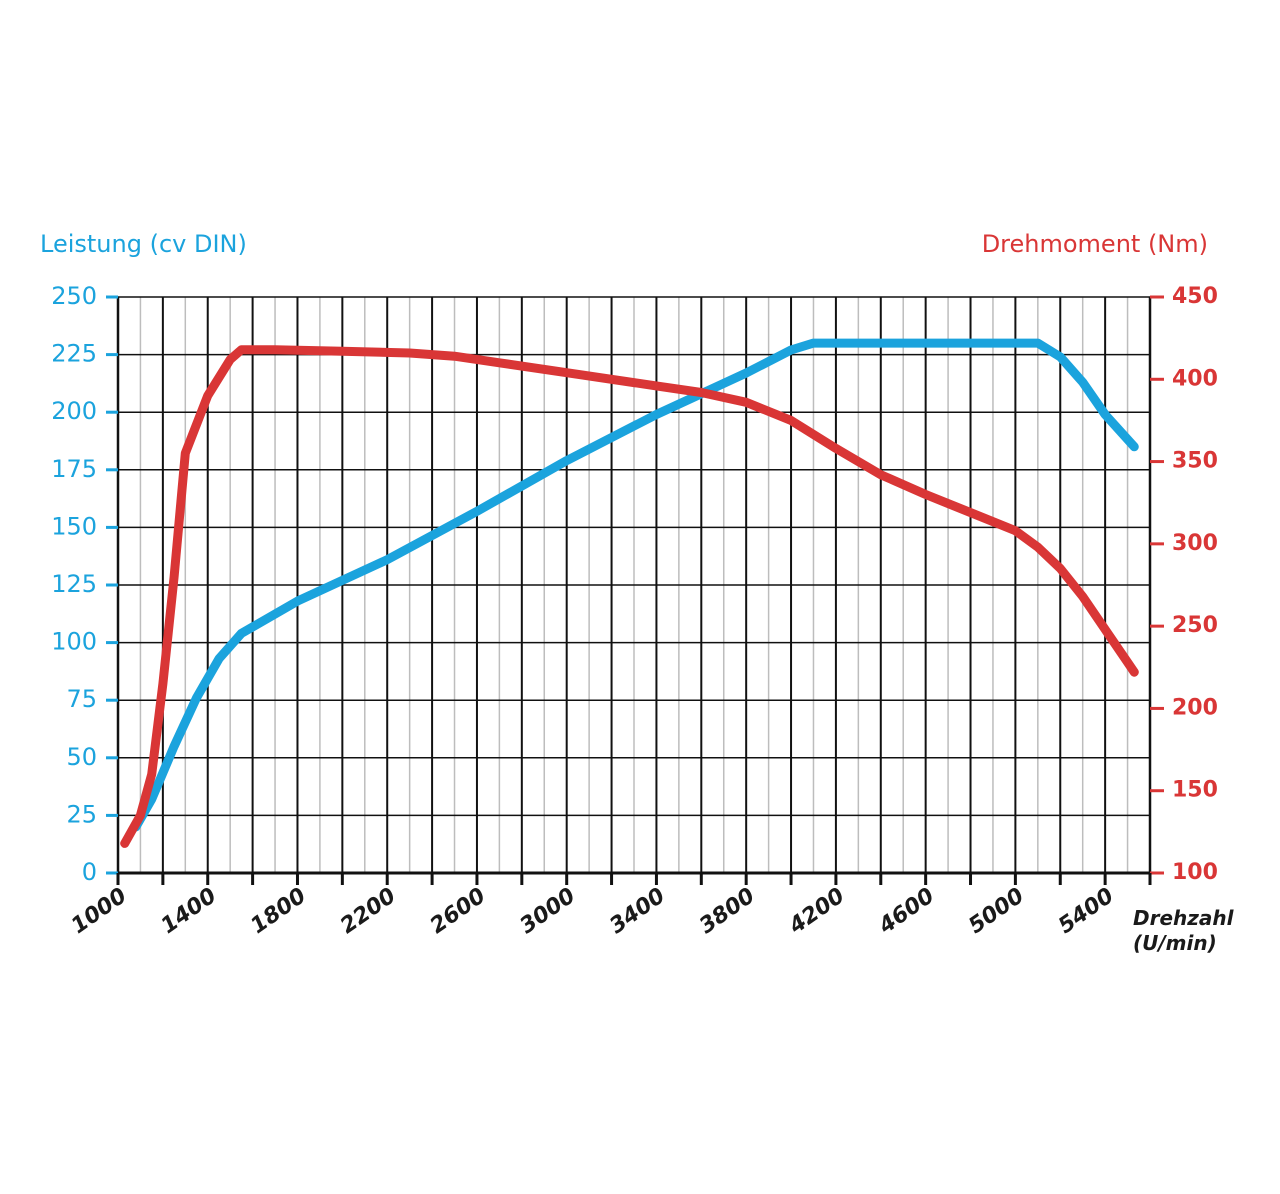 The height and width of the screenshot is (1194, 1280). What do you see at coordinates (727, 911) in the screenshot?
I see `x-tick-label: 3800` at bounding box center [727, 911].